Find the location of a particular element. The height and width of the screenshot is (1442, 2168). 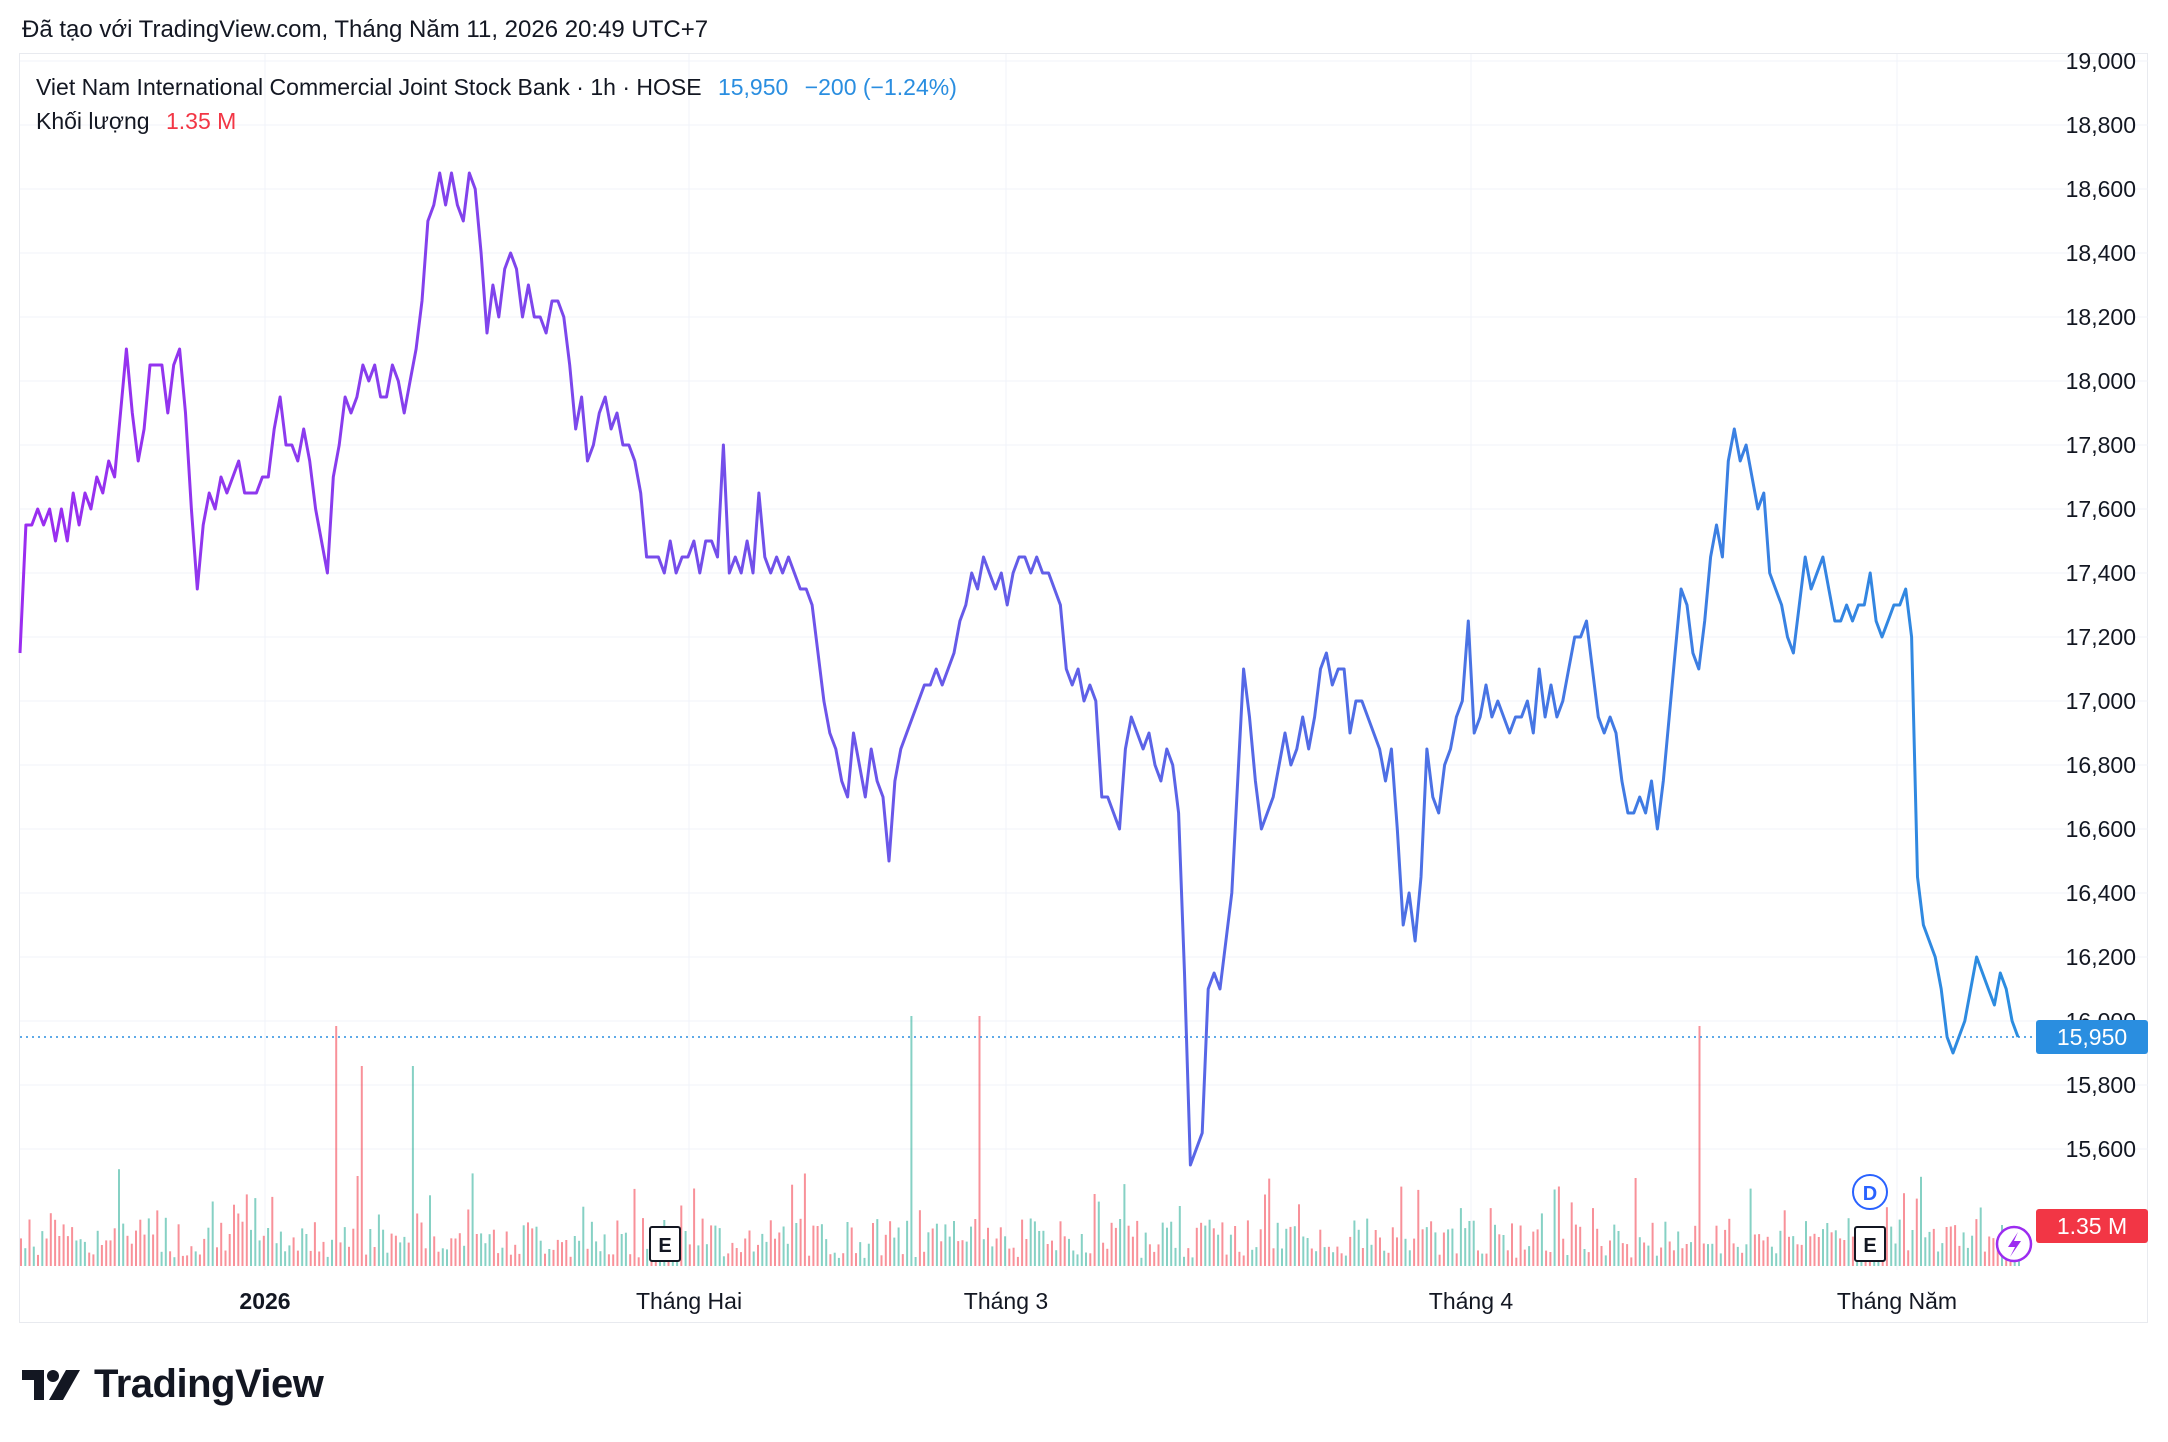

price-tick-label: 16,400 is located at coordinates (2101, 893).